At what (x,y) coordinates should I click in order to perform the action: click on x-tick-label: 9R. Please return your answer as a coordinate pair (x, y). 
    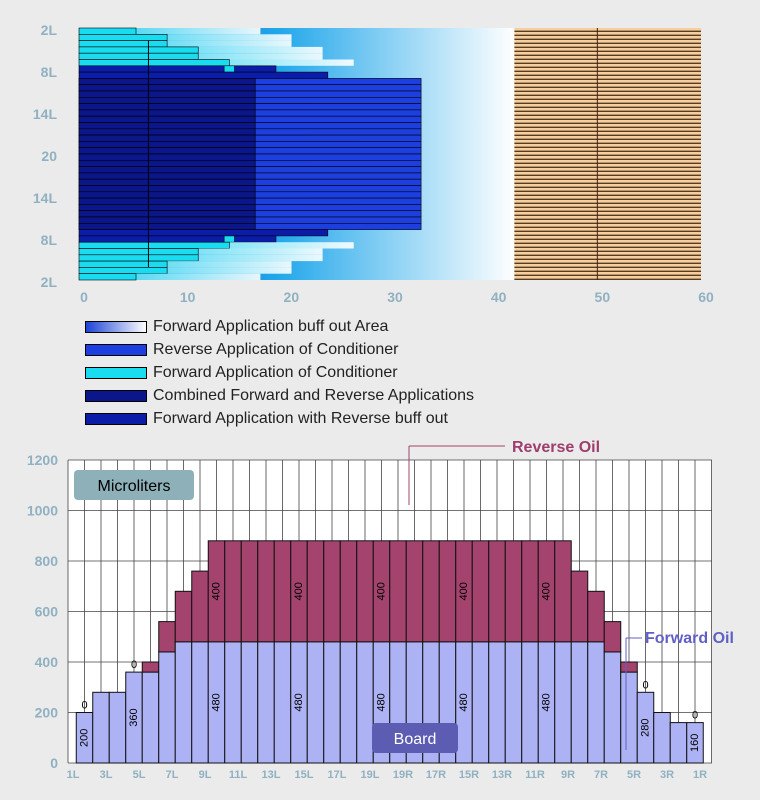
    Looking at the image, I should click on (568, 775).